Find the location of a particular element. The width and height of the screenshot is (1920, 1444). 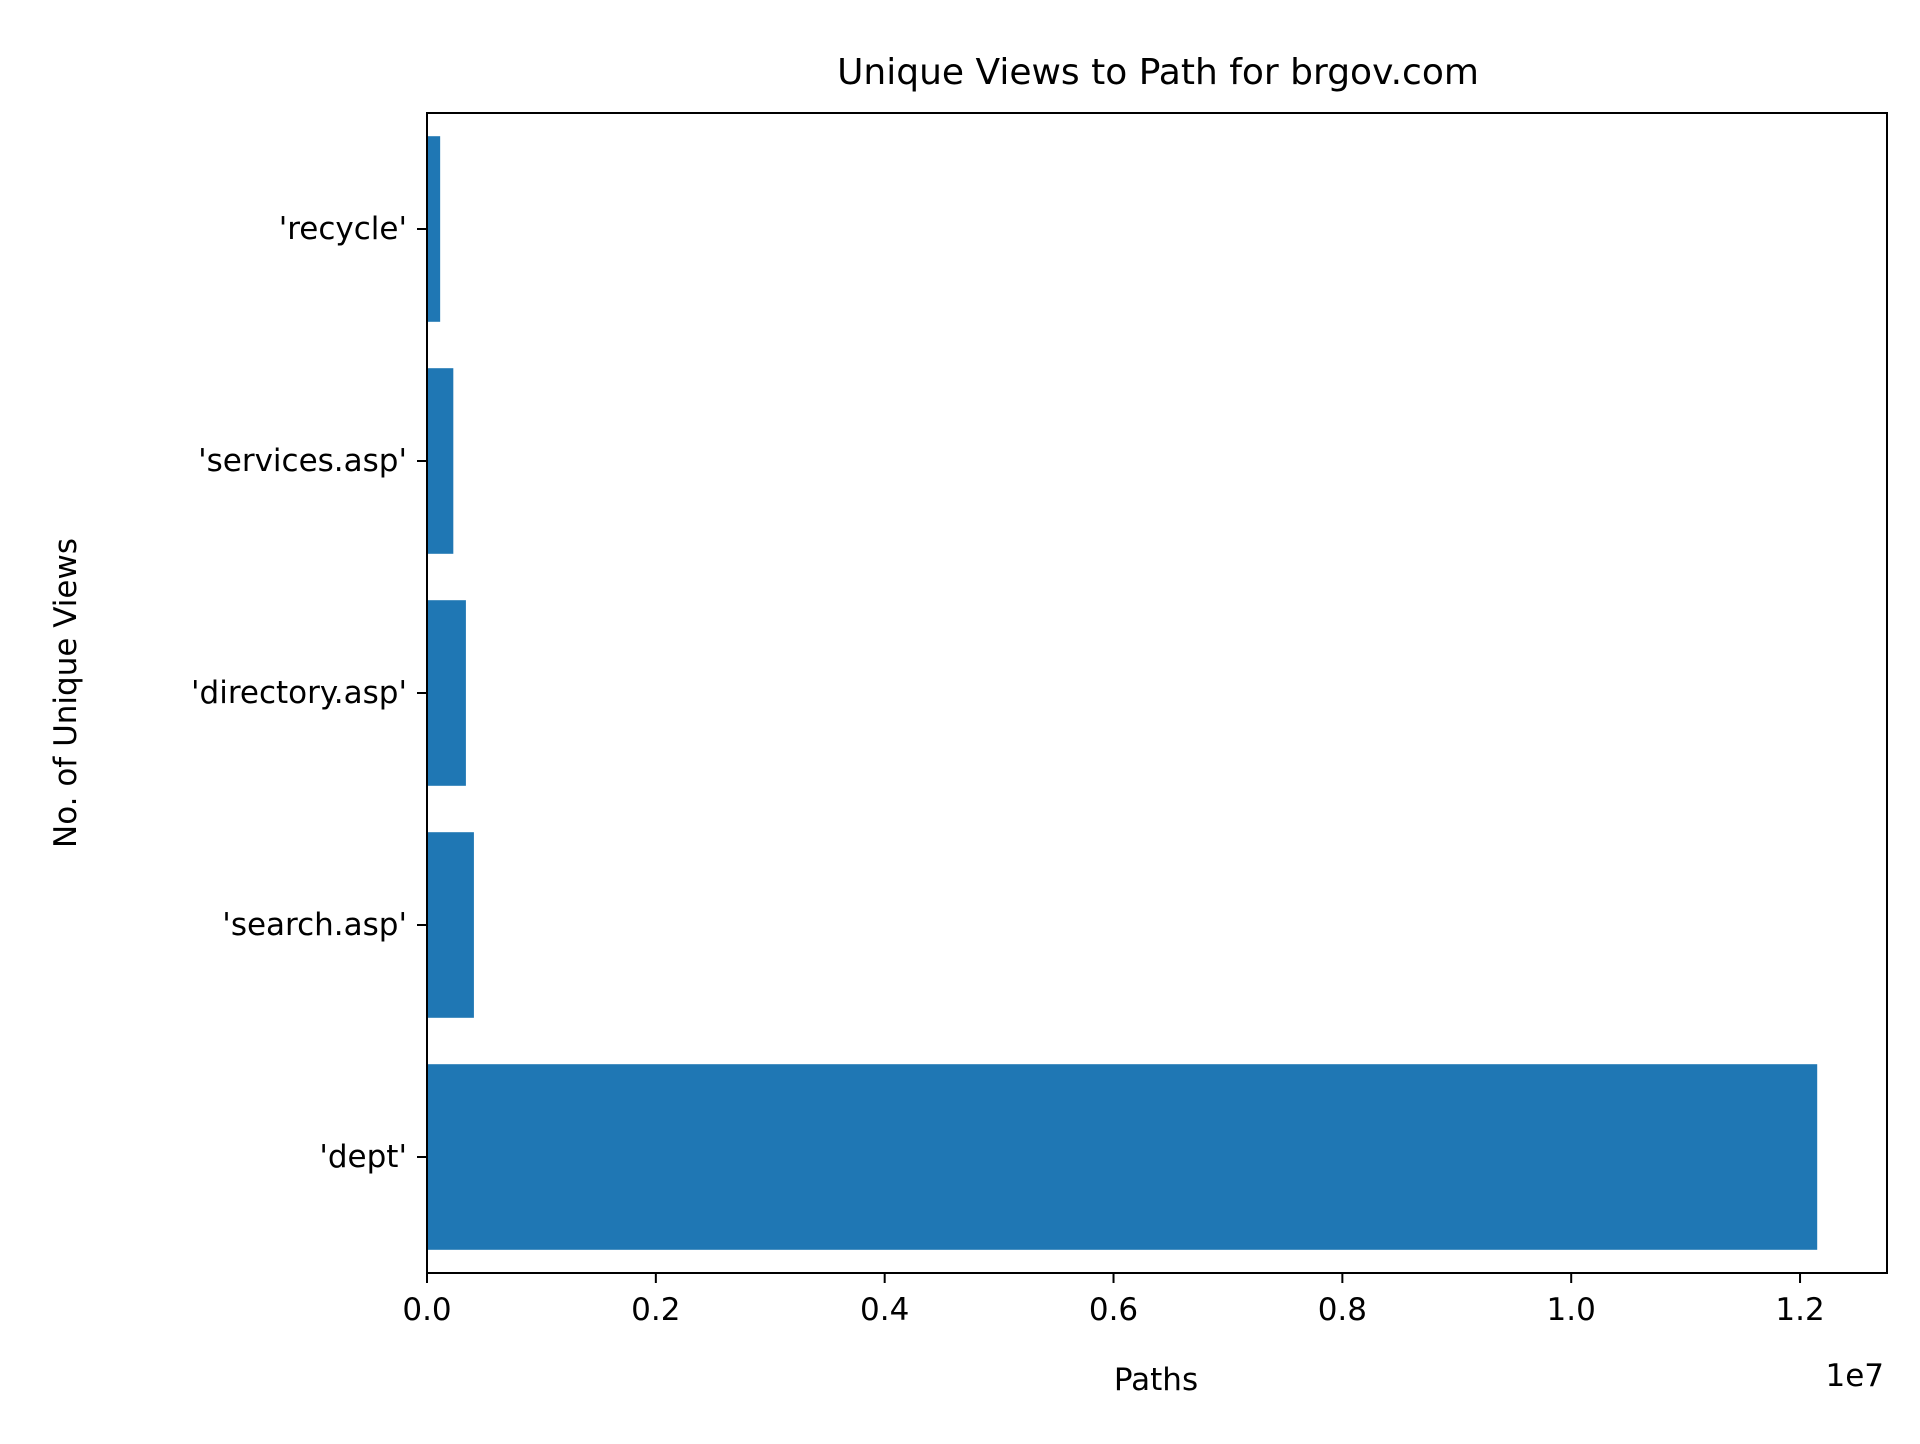

y-axis-label: No. of Unique Views is located at coordinates (66, 693).